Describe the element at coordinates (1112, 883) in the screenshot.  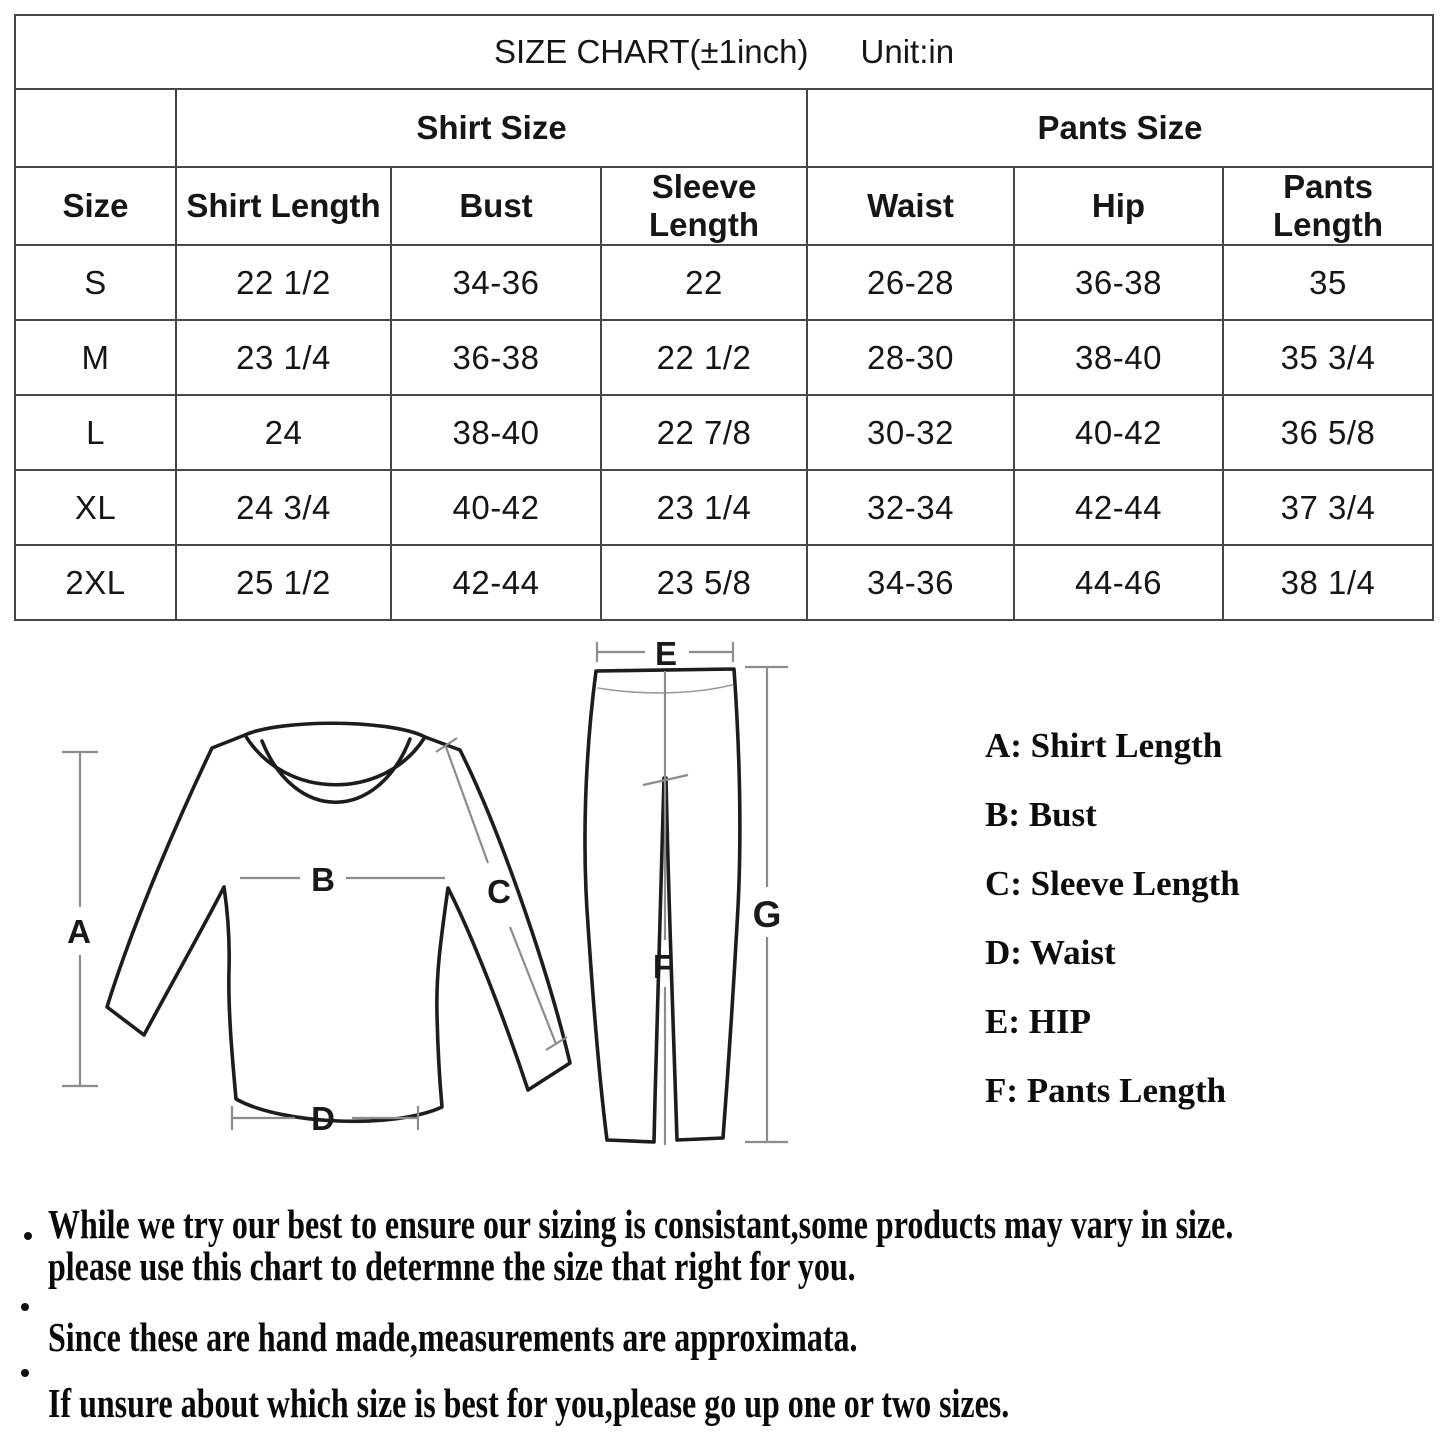
I see `legend-item-c: C: Sleeve Length` at that location.